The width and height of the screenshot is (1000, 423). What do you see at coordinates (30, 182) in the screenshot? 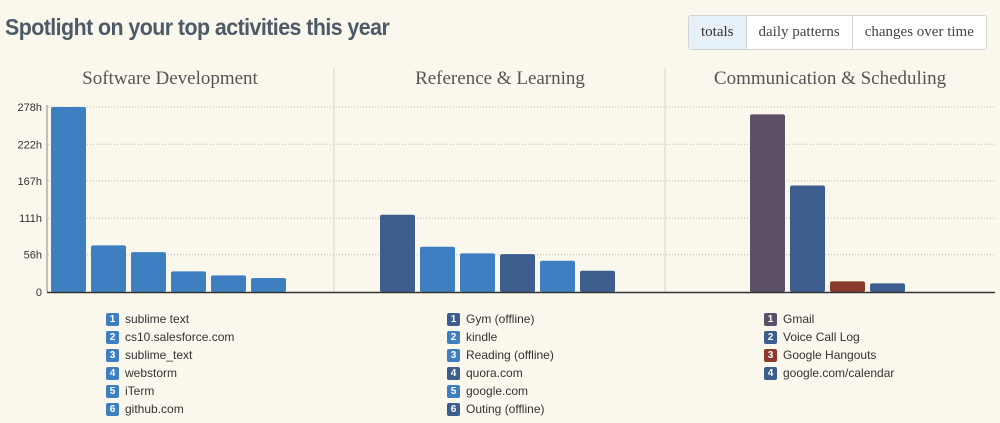
I see `y-tick-label: 167h` at bounding box center [30, 182].